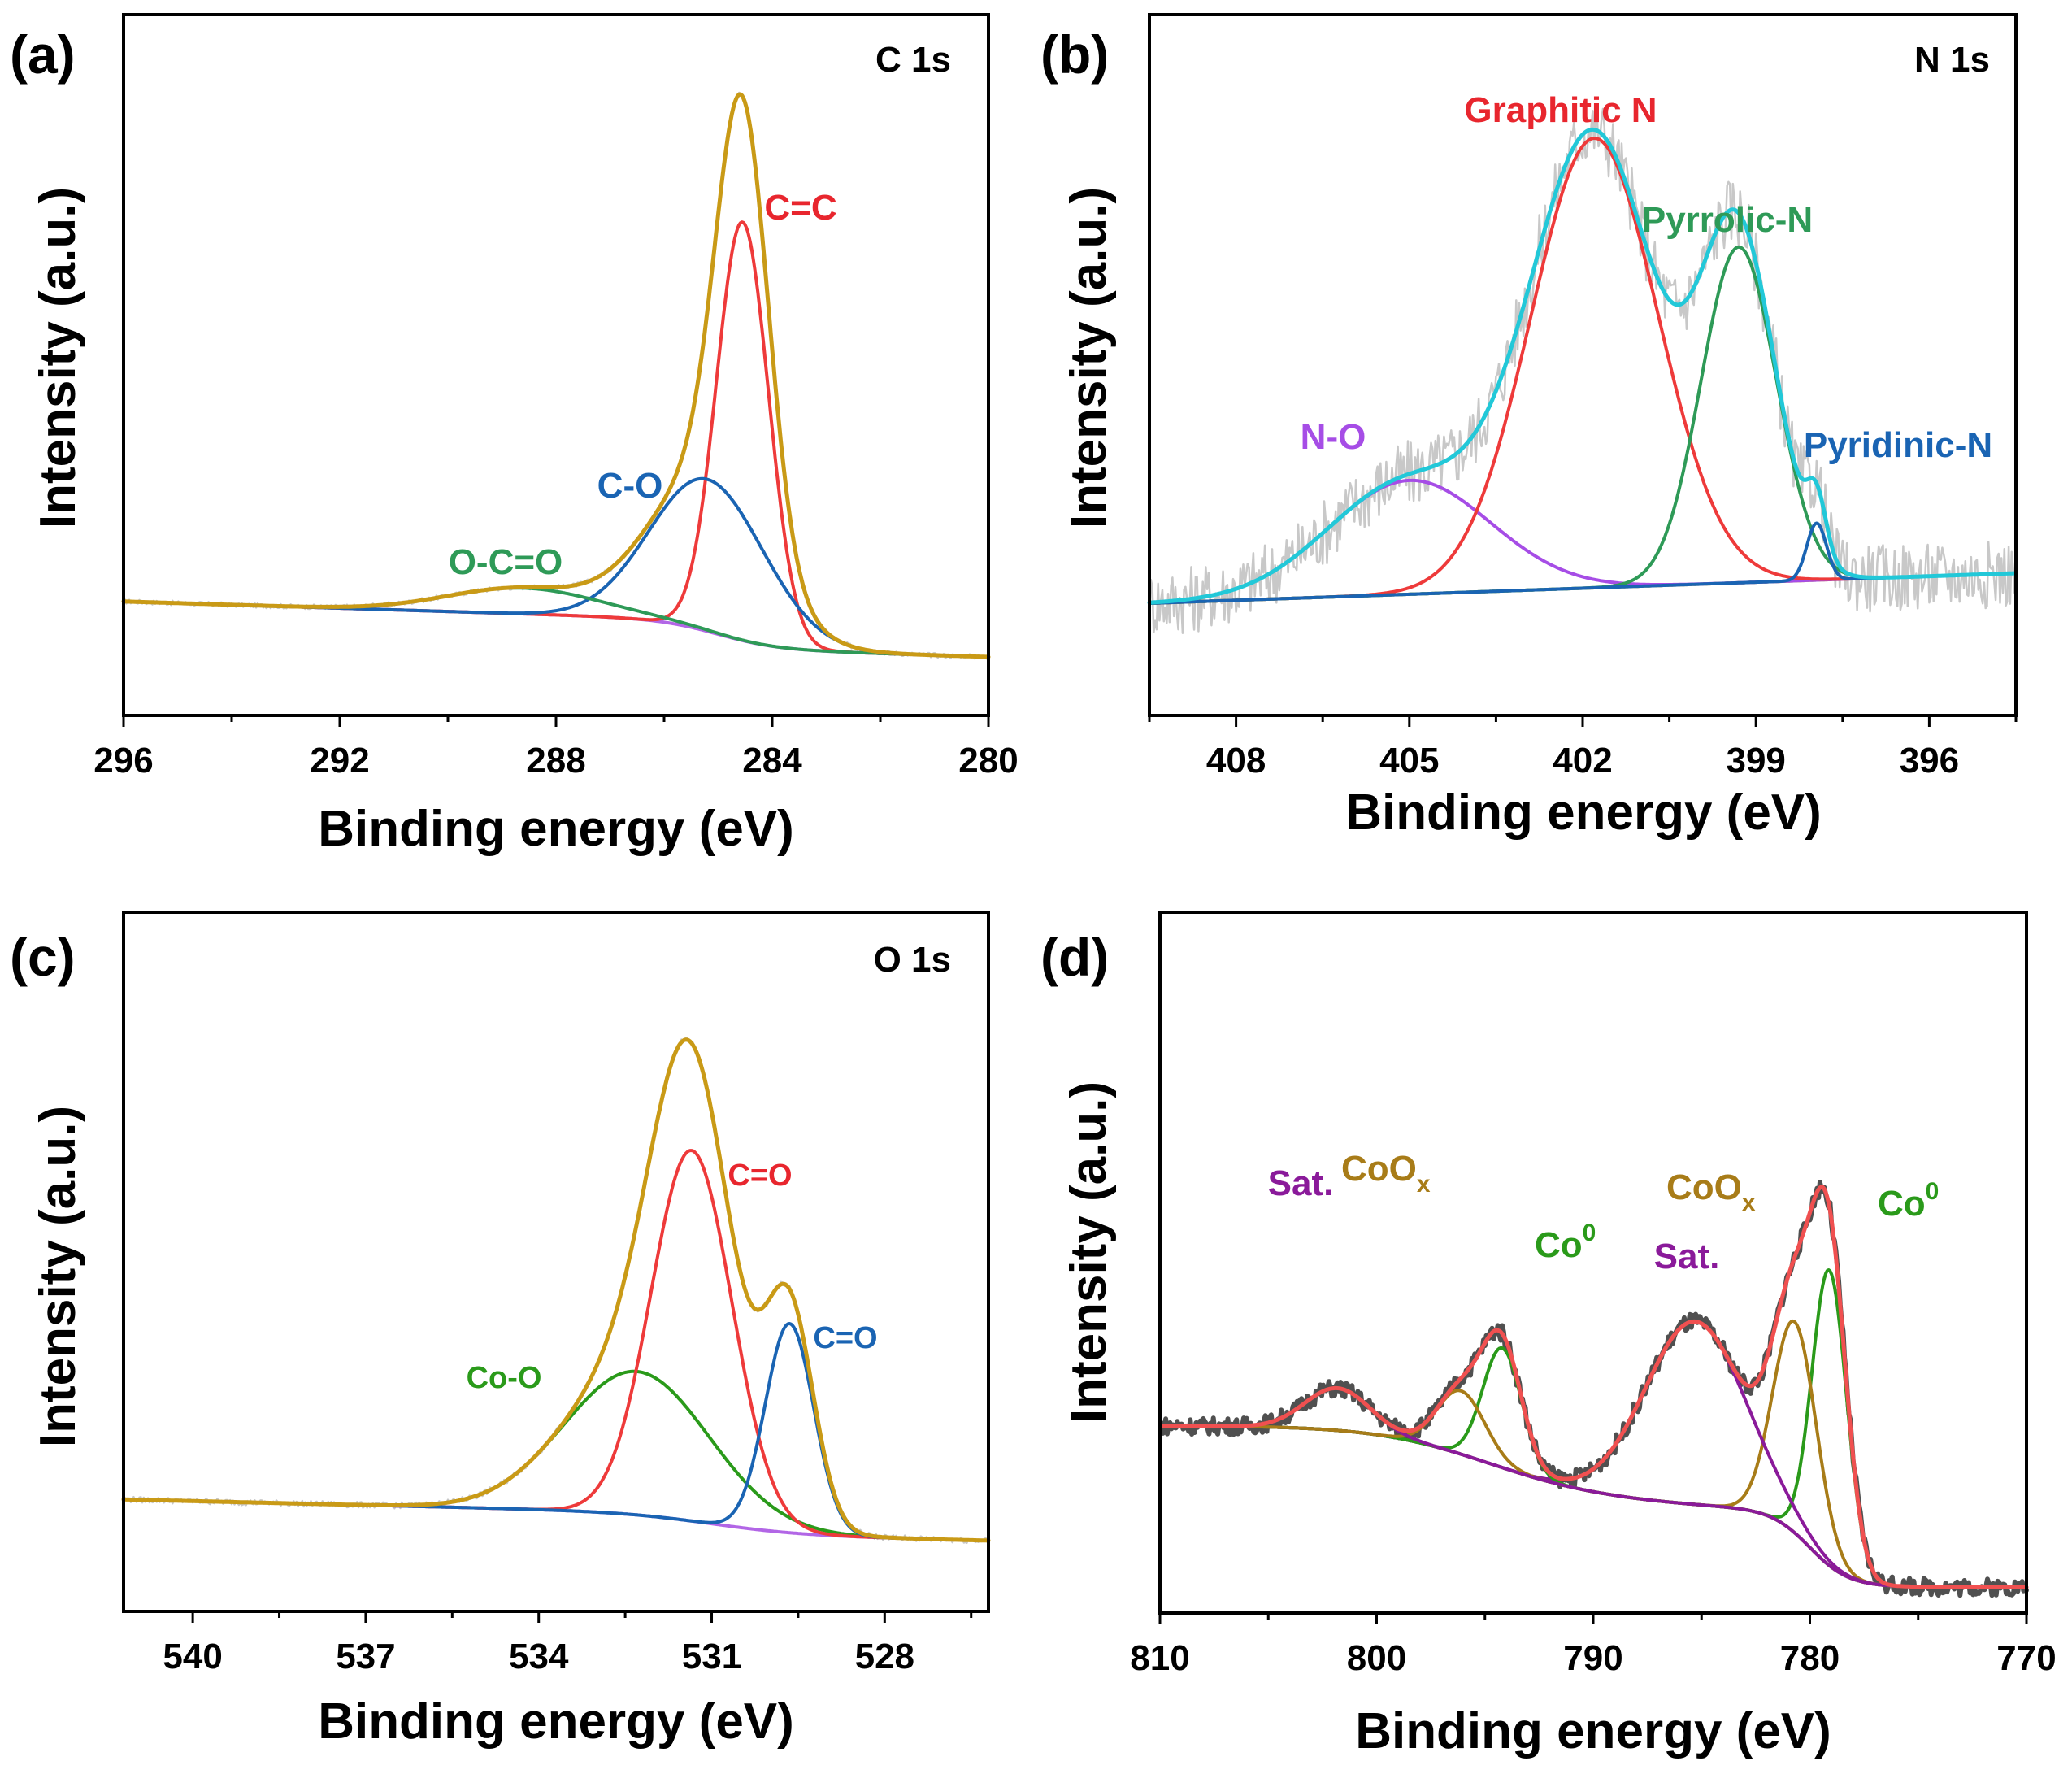 The width and height of the screenshot is (2072, 1774). Describe the element at coordinates (1929, 760) in the screenshot. I see `x-tick-label: 396` at that location.